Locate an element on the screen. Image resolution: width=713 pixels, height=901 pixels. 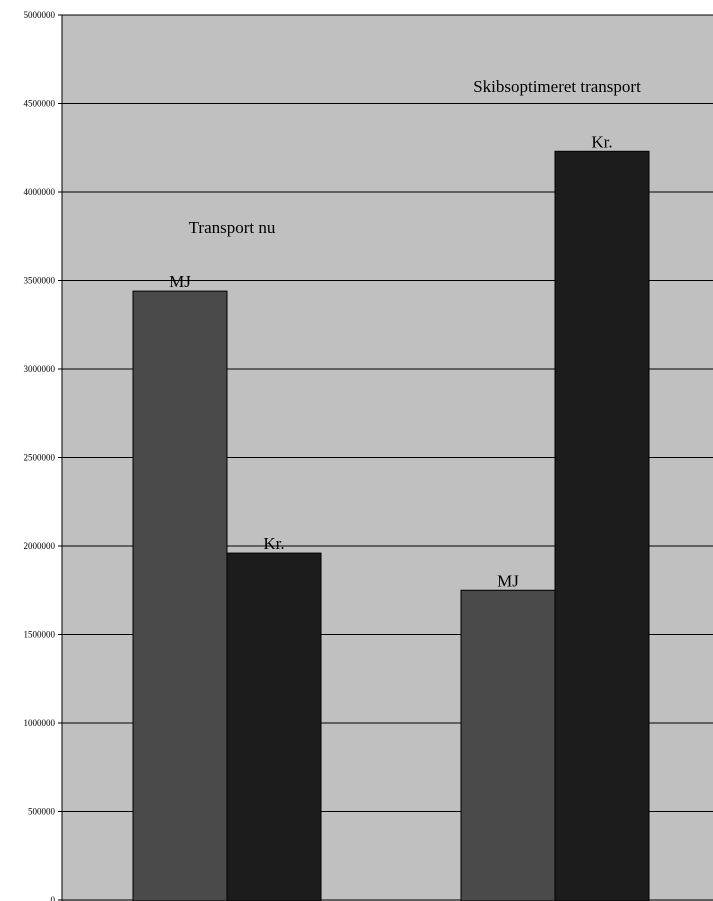
y-tick-label: 0 is located at coordinates (53, 898).